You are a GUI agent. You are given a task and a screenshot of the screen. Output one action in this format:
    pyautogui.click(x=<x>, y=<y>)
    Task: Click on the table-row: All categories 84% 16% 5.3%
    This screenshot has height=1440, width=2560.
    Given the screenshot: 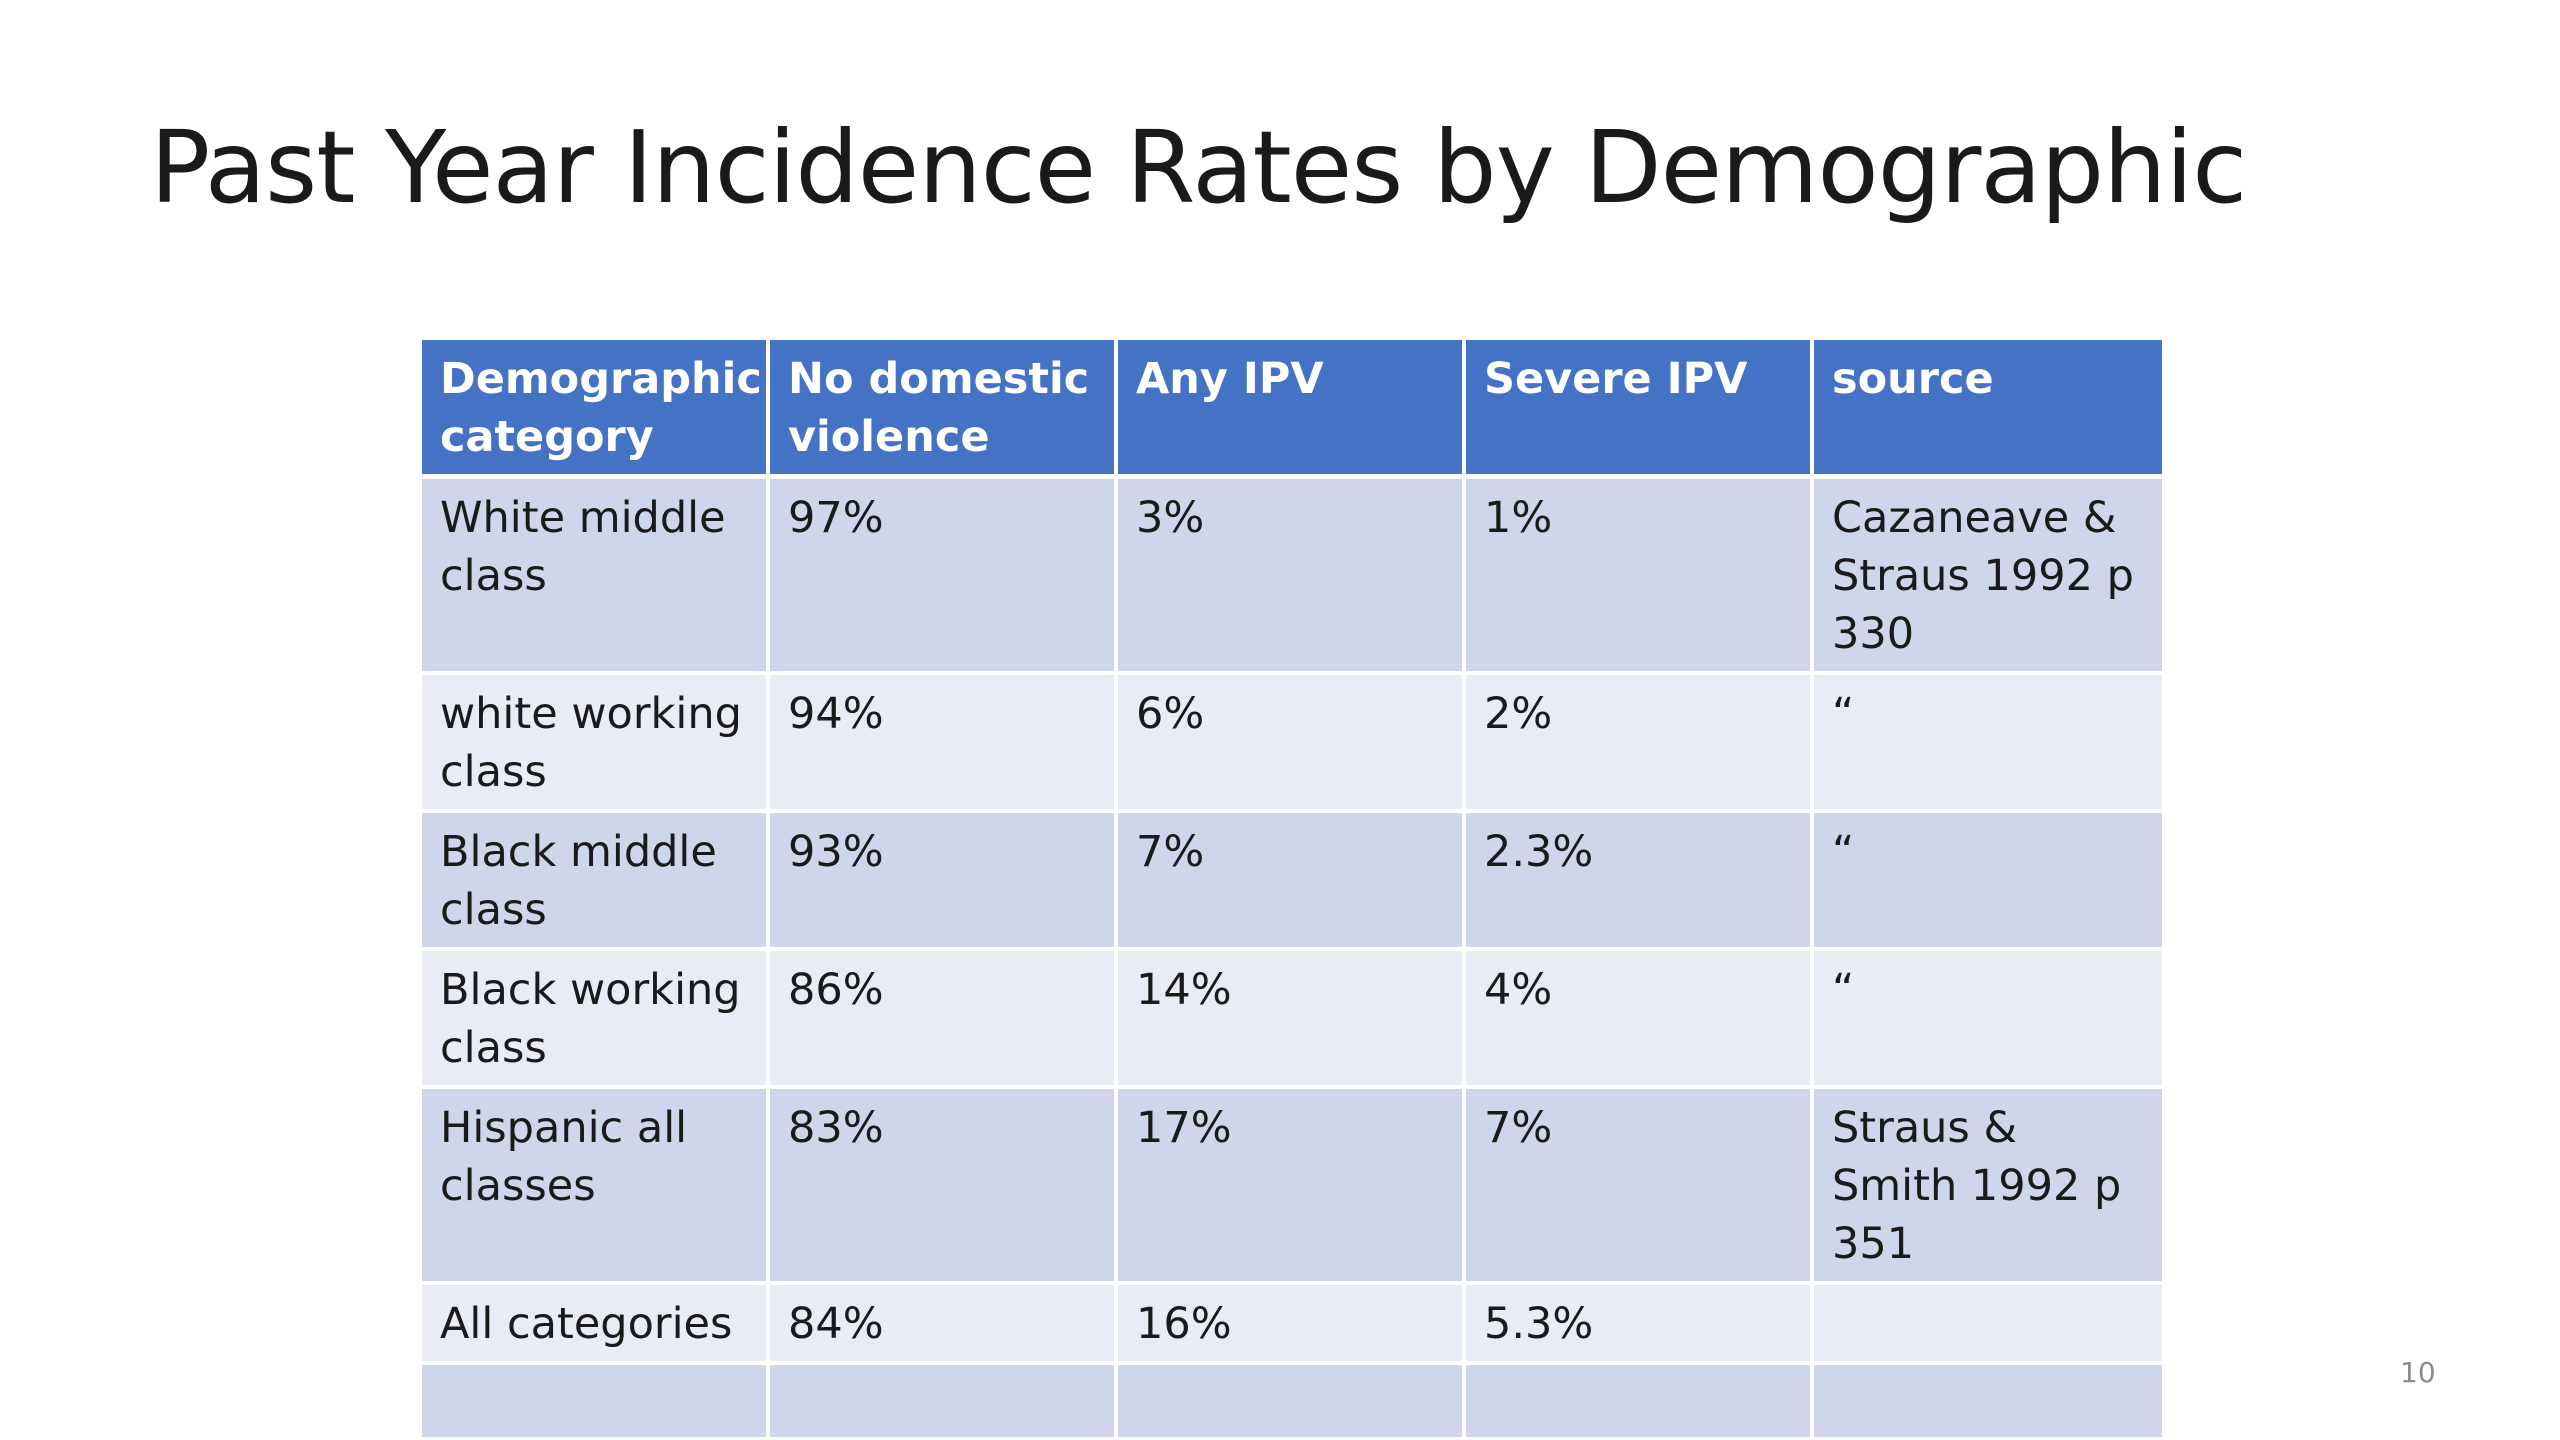 What is the action you would take?
    pyautogui.click(x=1292, y=1325)
    